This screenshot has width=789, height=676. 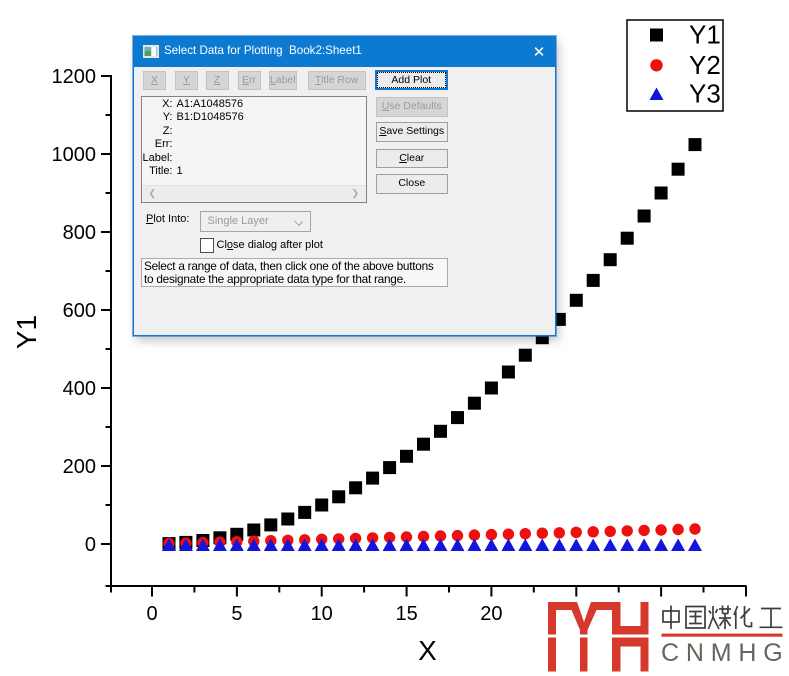 I want to click on svg-text: 15, so click(x=406, y=614).